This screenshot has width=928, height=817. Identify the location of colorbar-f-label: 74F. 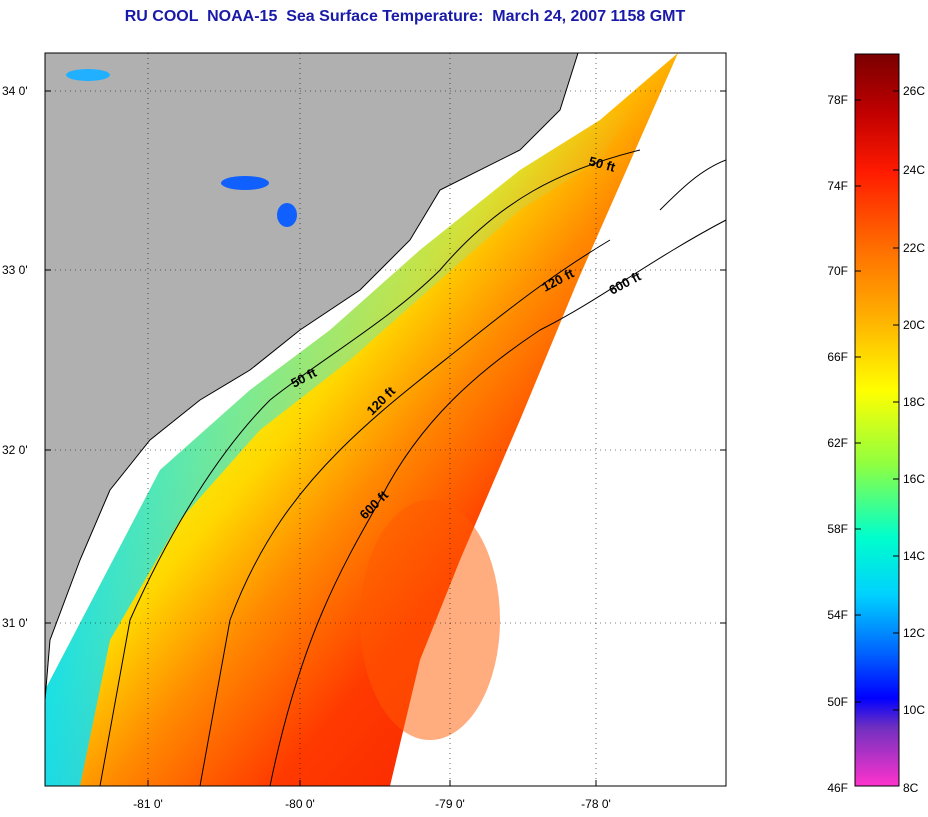
(837, 186).